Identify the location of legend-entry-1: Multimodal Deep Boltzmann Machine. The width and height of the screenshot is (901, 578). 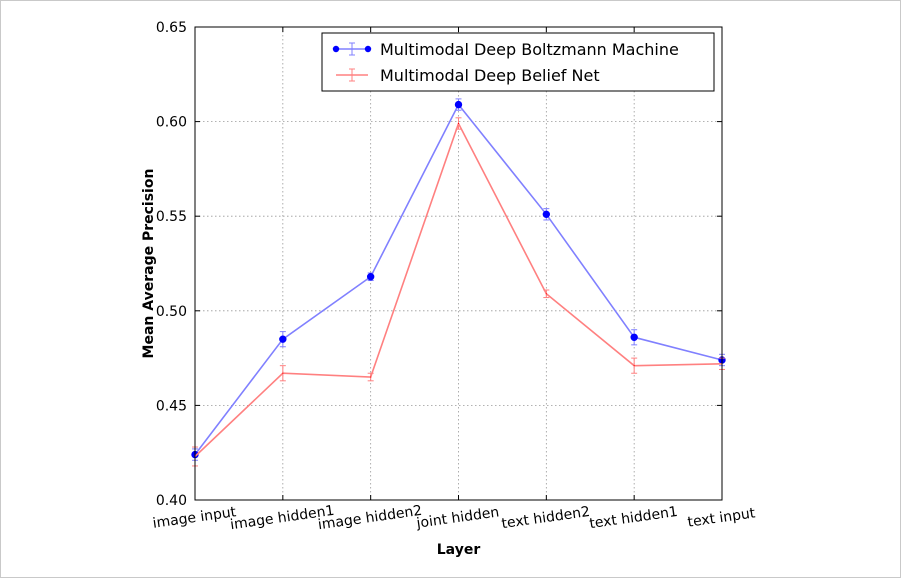
(505, 49).